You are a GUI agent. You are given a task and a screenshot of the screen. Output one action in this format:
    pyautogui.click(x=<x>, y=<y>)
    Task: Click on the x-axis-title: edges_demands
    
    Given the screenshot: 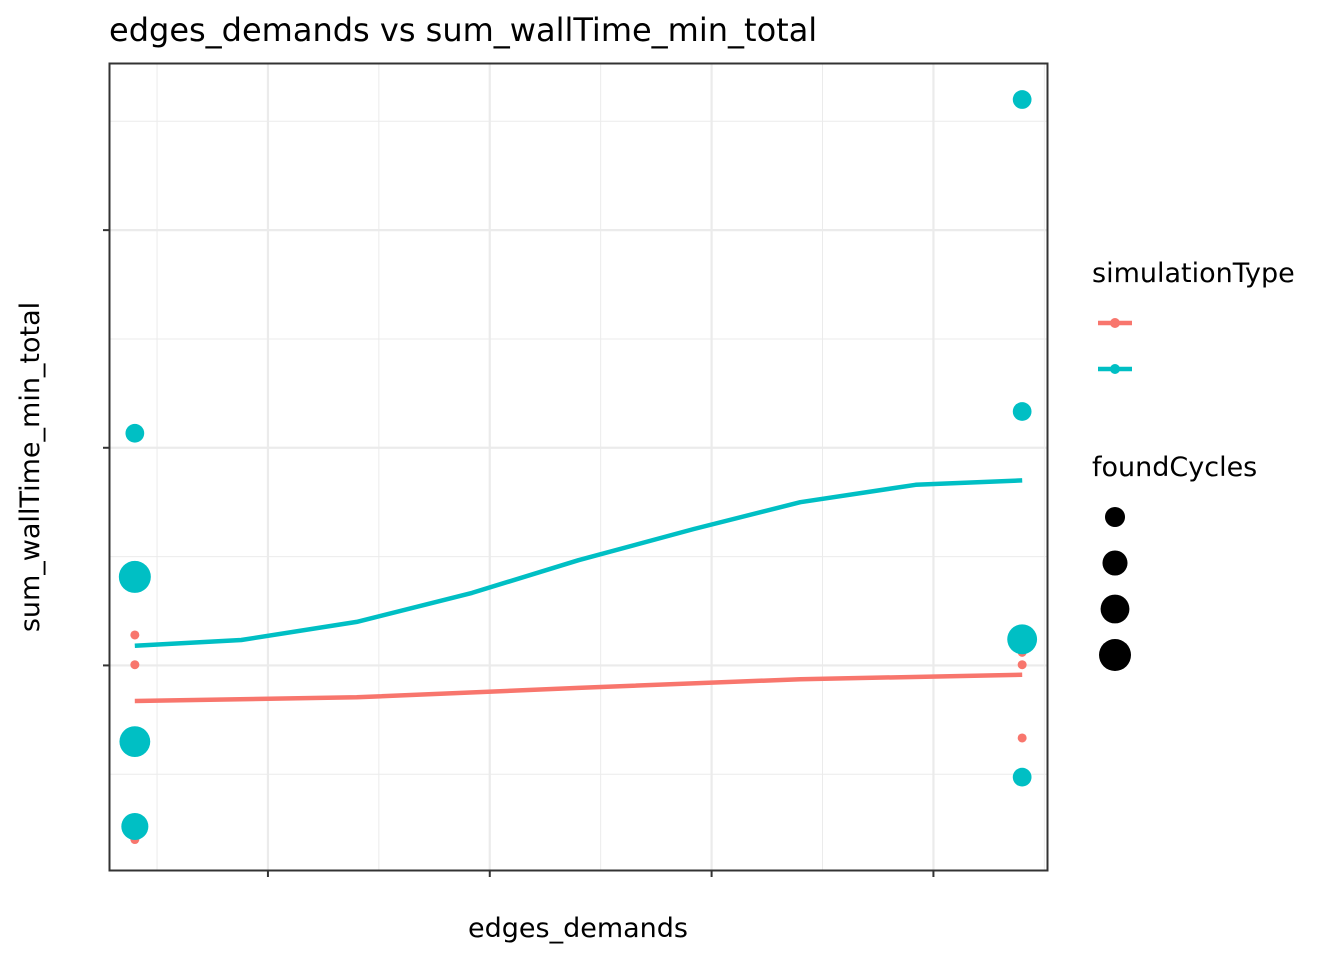 What is the action you would take?
    pyautogui.click(x=578, y=928)
    